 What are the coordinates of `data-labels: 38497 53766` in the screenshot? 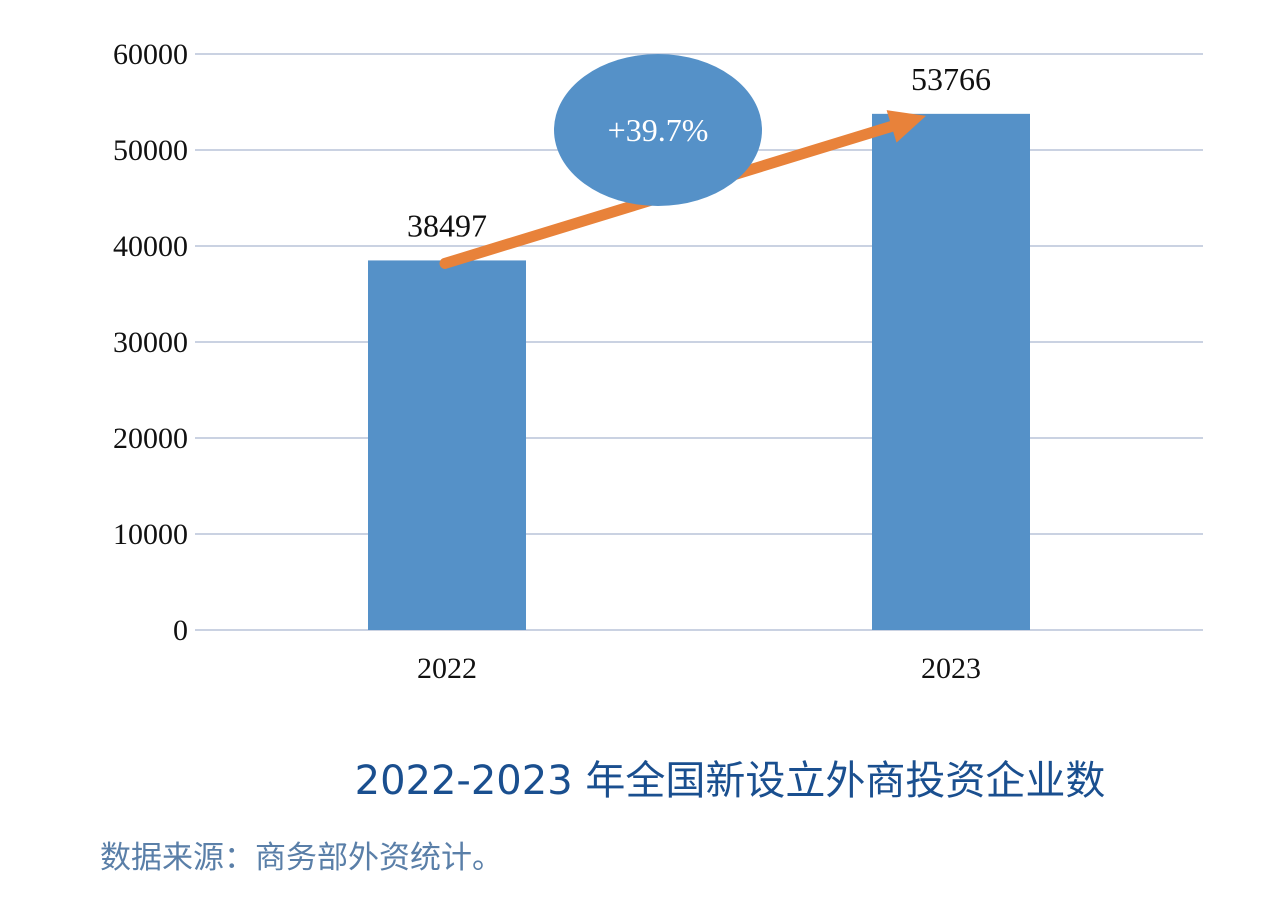 It's located at (699, 152).